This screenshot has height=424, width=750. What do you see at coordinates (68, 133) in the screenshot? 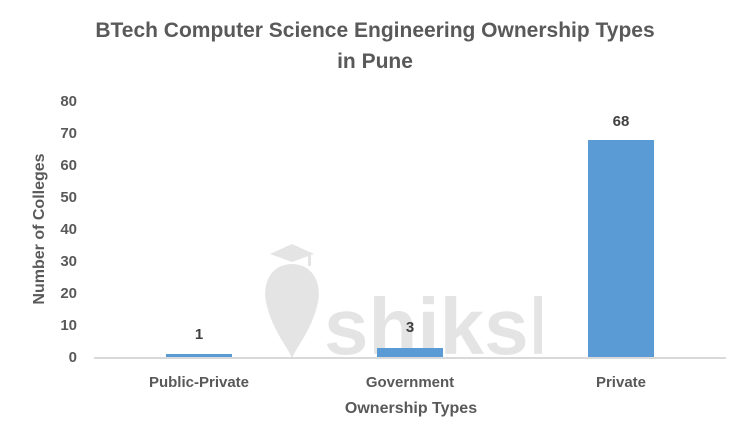
I see `y-tick: 70` at bounding box center [68, 133].